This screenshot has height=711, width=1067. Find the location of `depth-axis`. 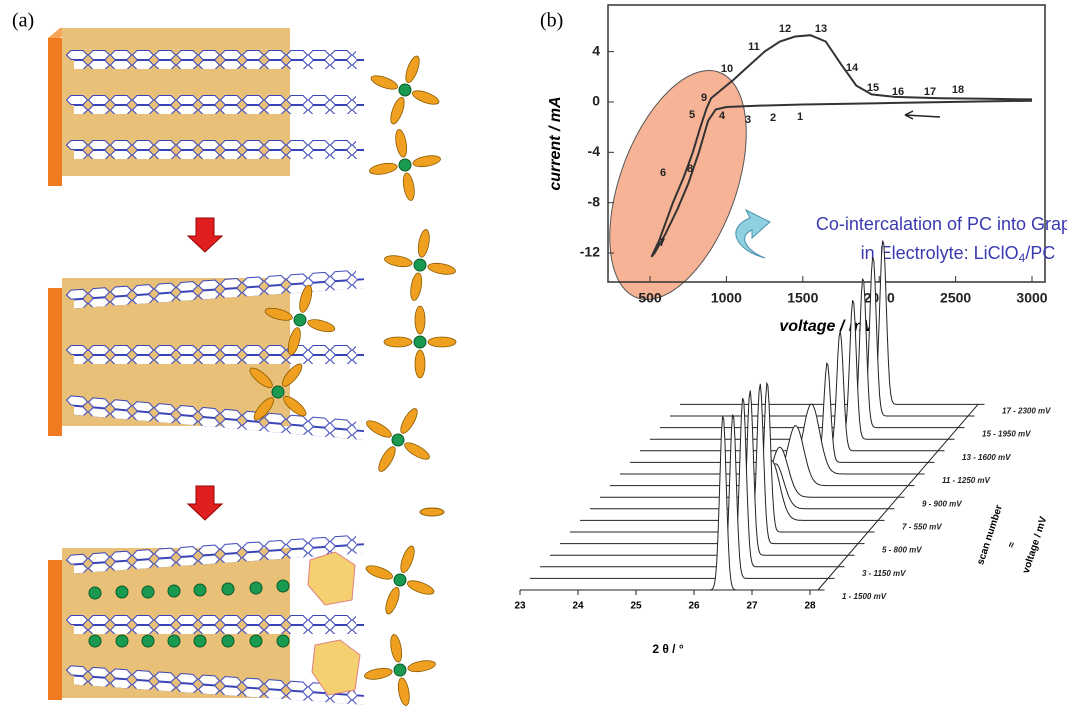

depth-axis is located at coordinates (898, 497).